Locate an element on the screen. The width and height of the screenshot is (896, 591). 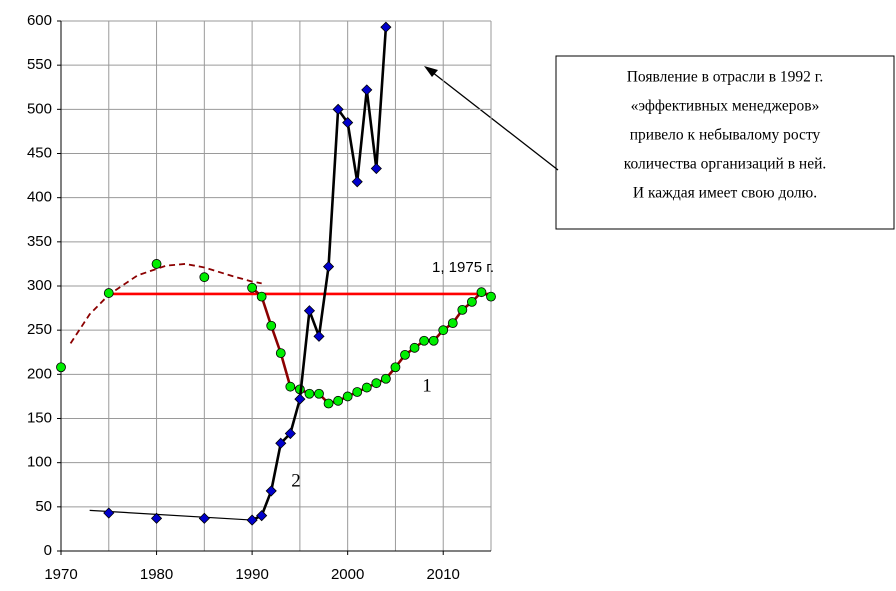
x-tick-label: 2010 is located at coordinates (443, 574).